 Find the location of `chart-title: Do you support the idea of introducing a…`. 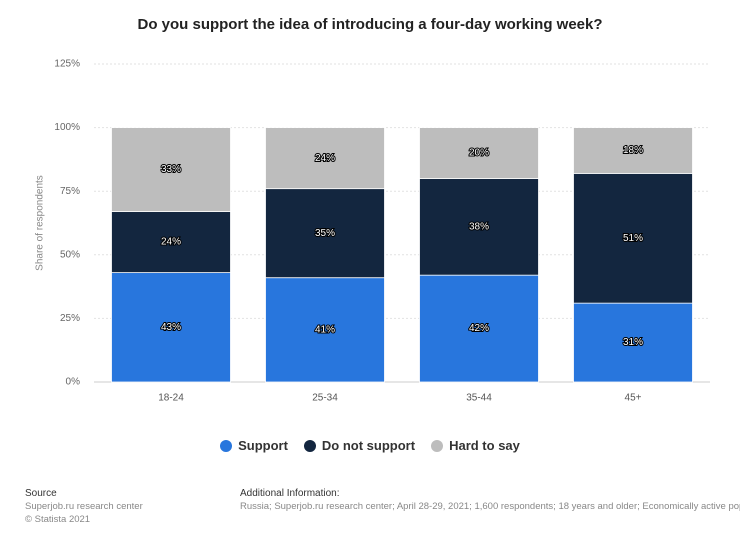

chart-title: Do you support the idea of introducing a… is located at coordinates (369, 24).